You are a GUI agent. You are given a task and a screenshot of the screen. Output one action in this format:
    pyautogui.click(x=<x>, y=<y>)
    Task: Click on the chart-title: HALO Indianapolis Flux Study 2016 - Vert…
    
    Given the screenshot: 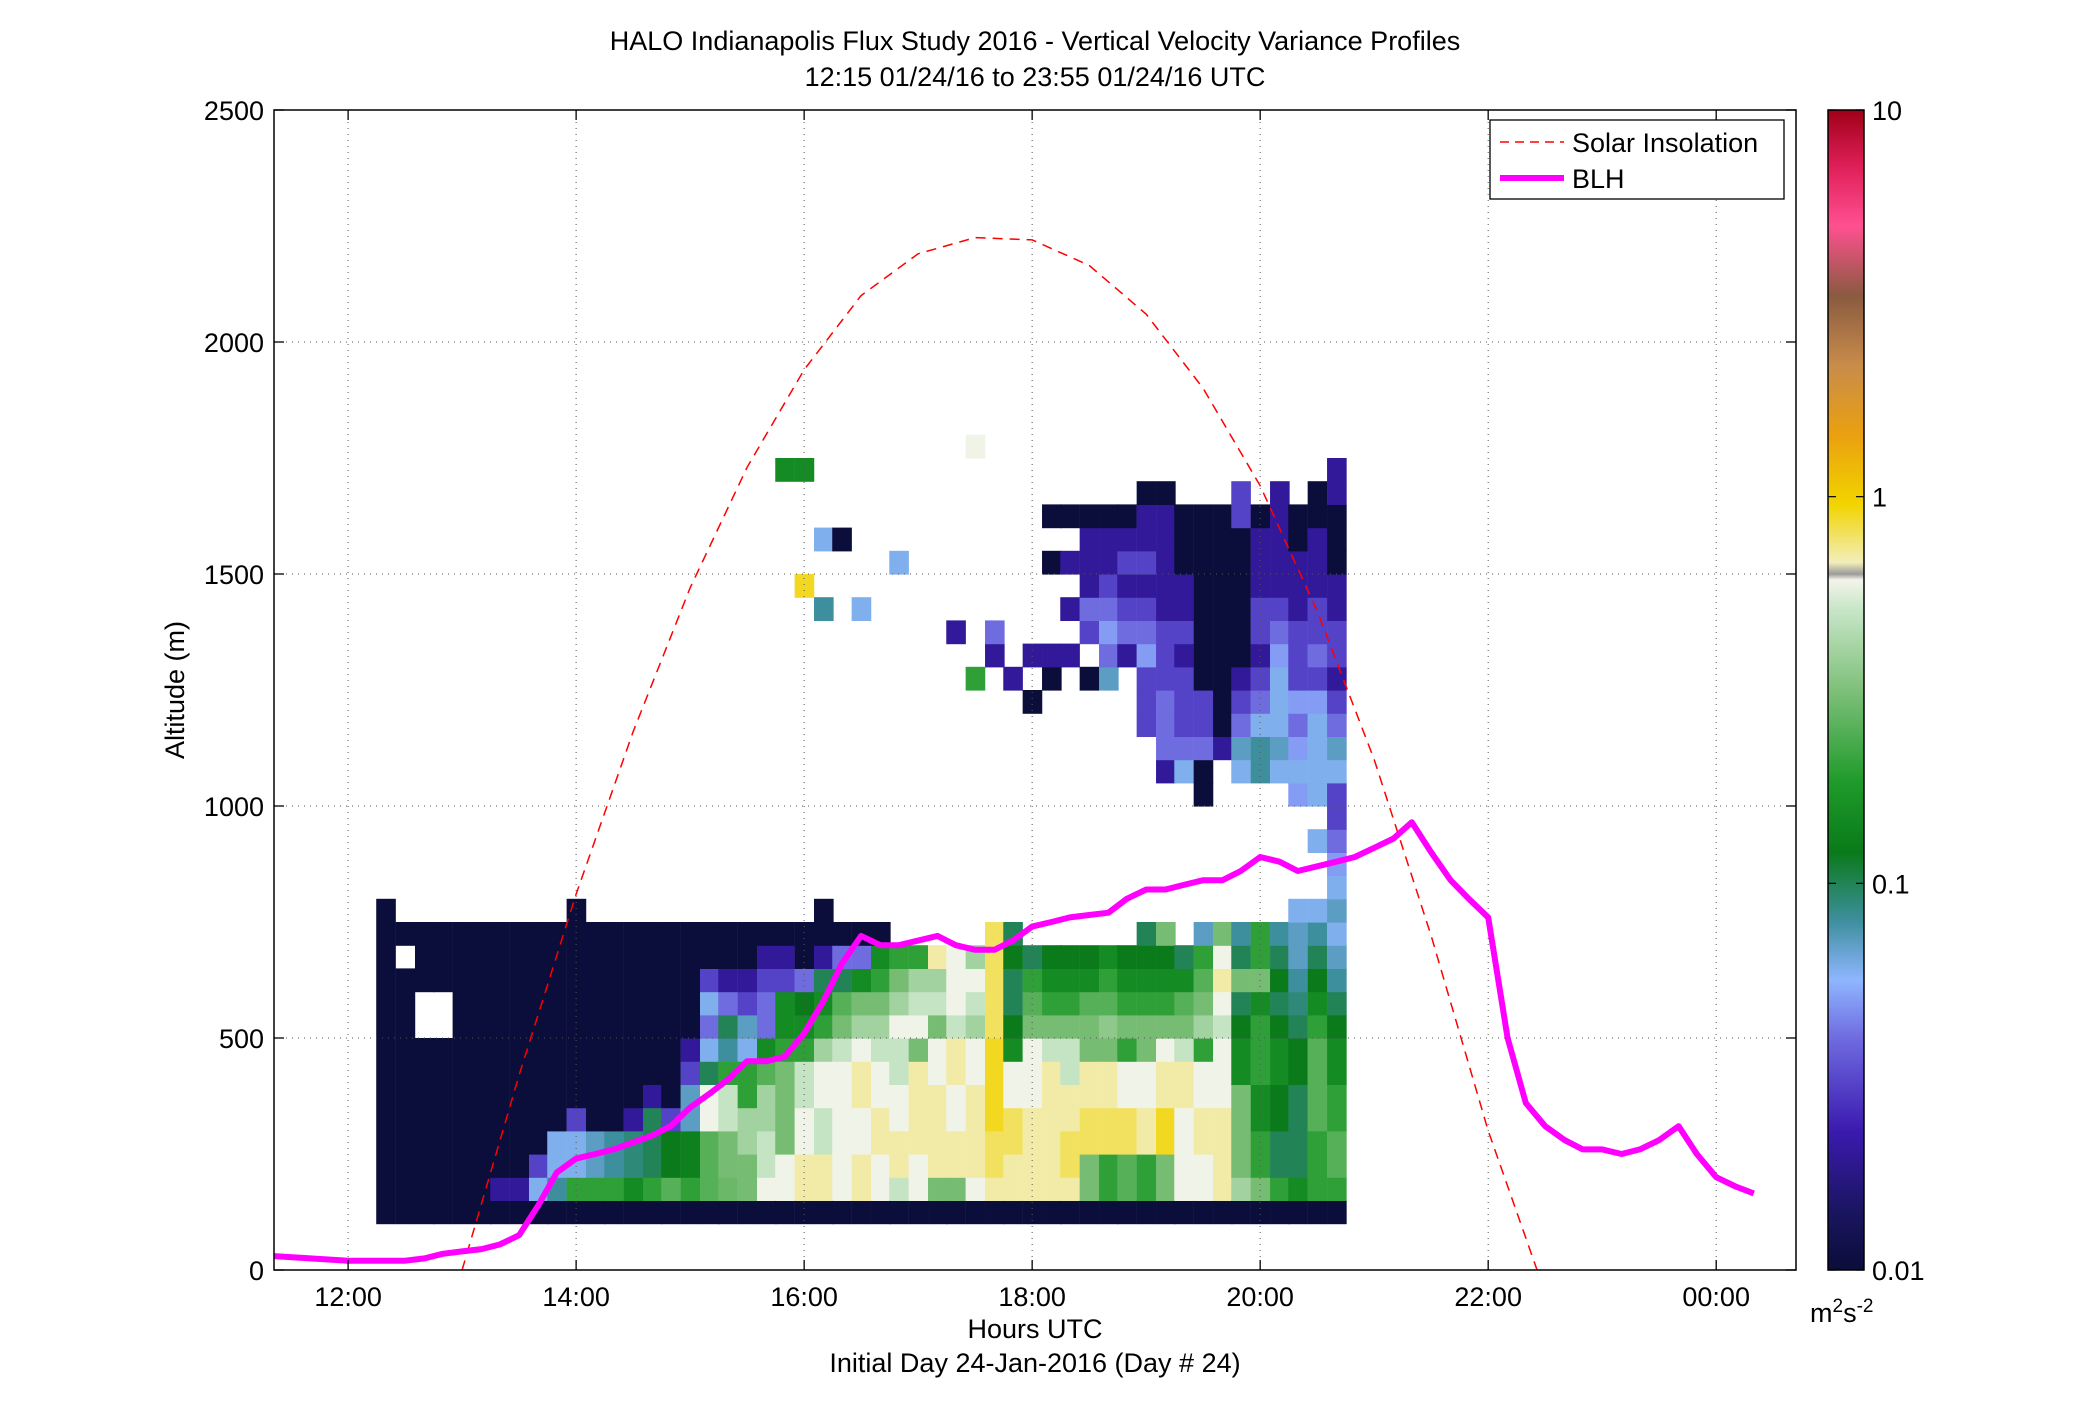 What is the action you would take?
    pyautogui.click(x=1035, y=41)
    